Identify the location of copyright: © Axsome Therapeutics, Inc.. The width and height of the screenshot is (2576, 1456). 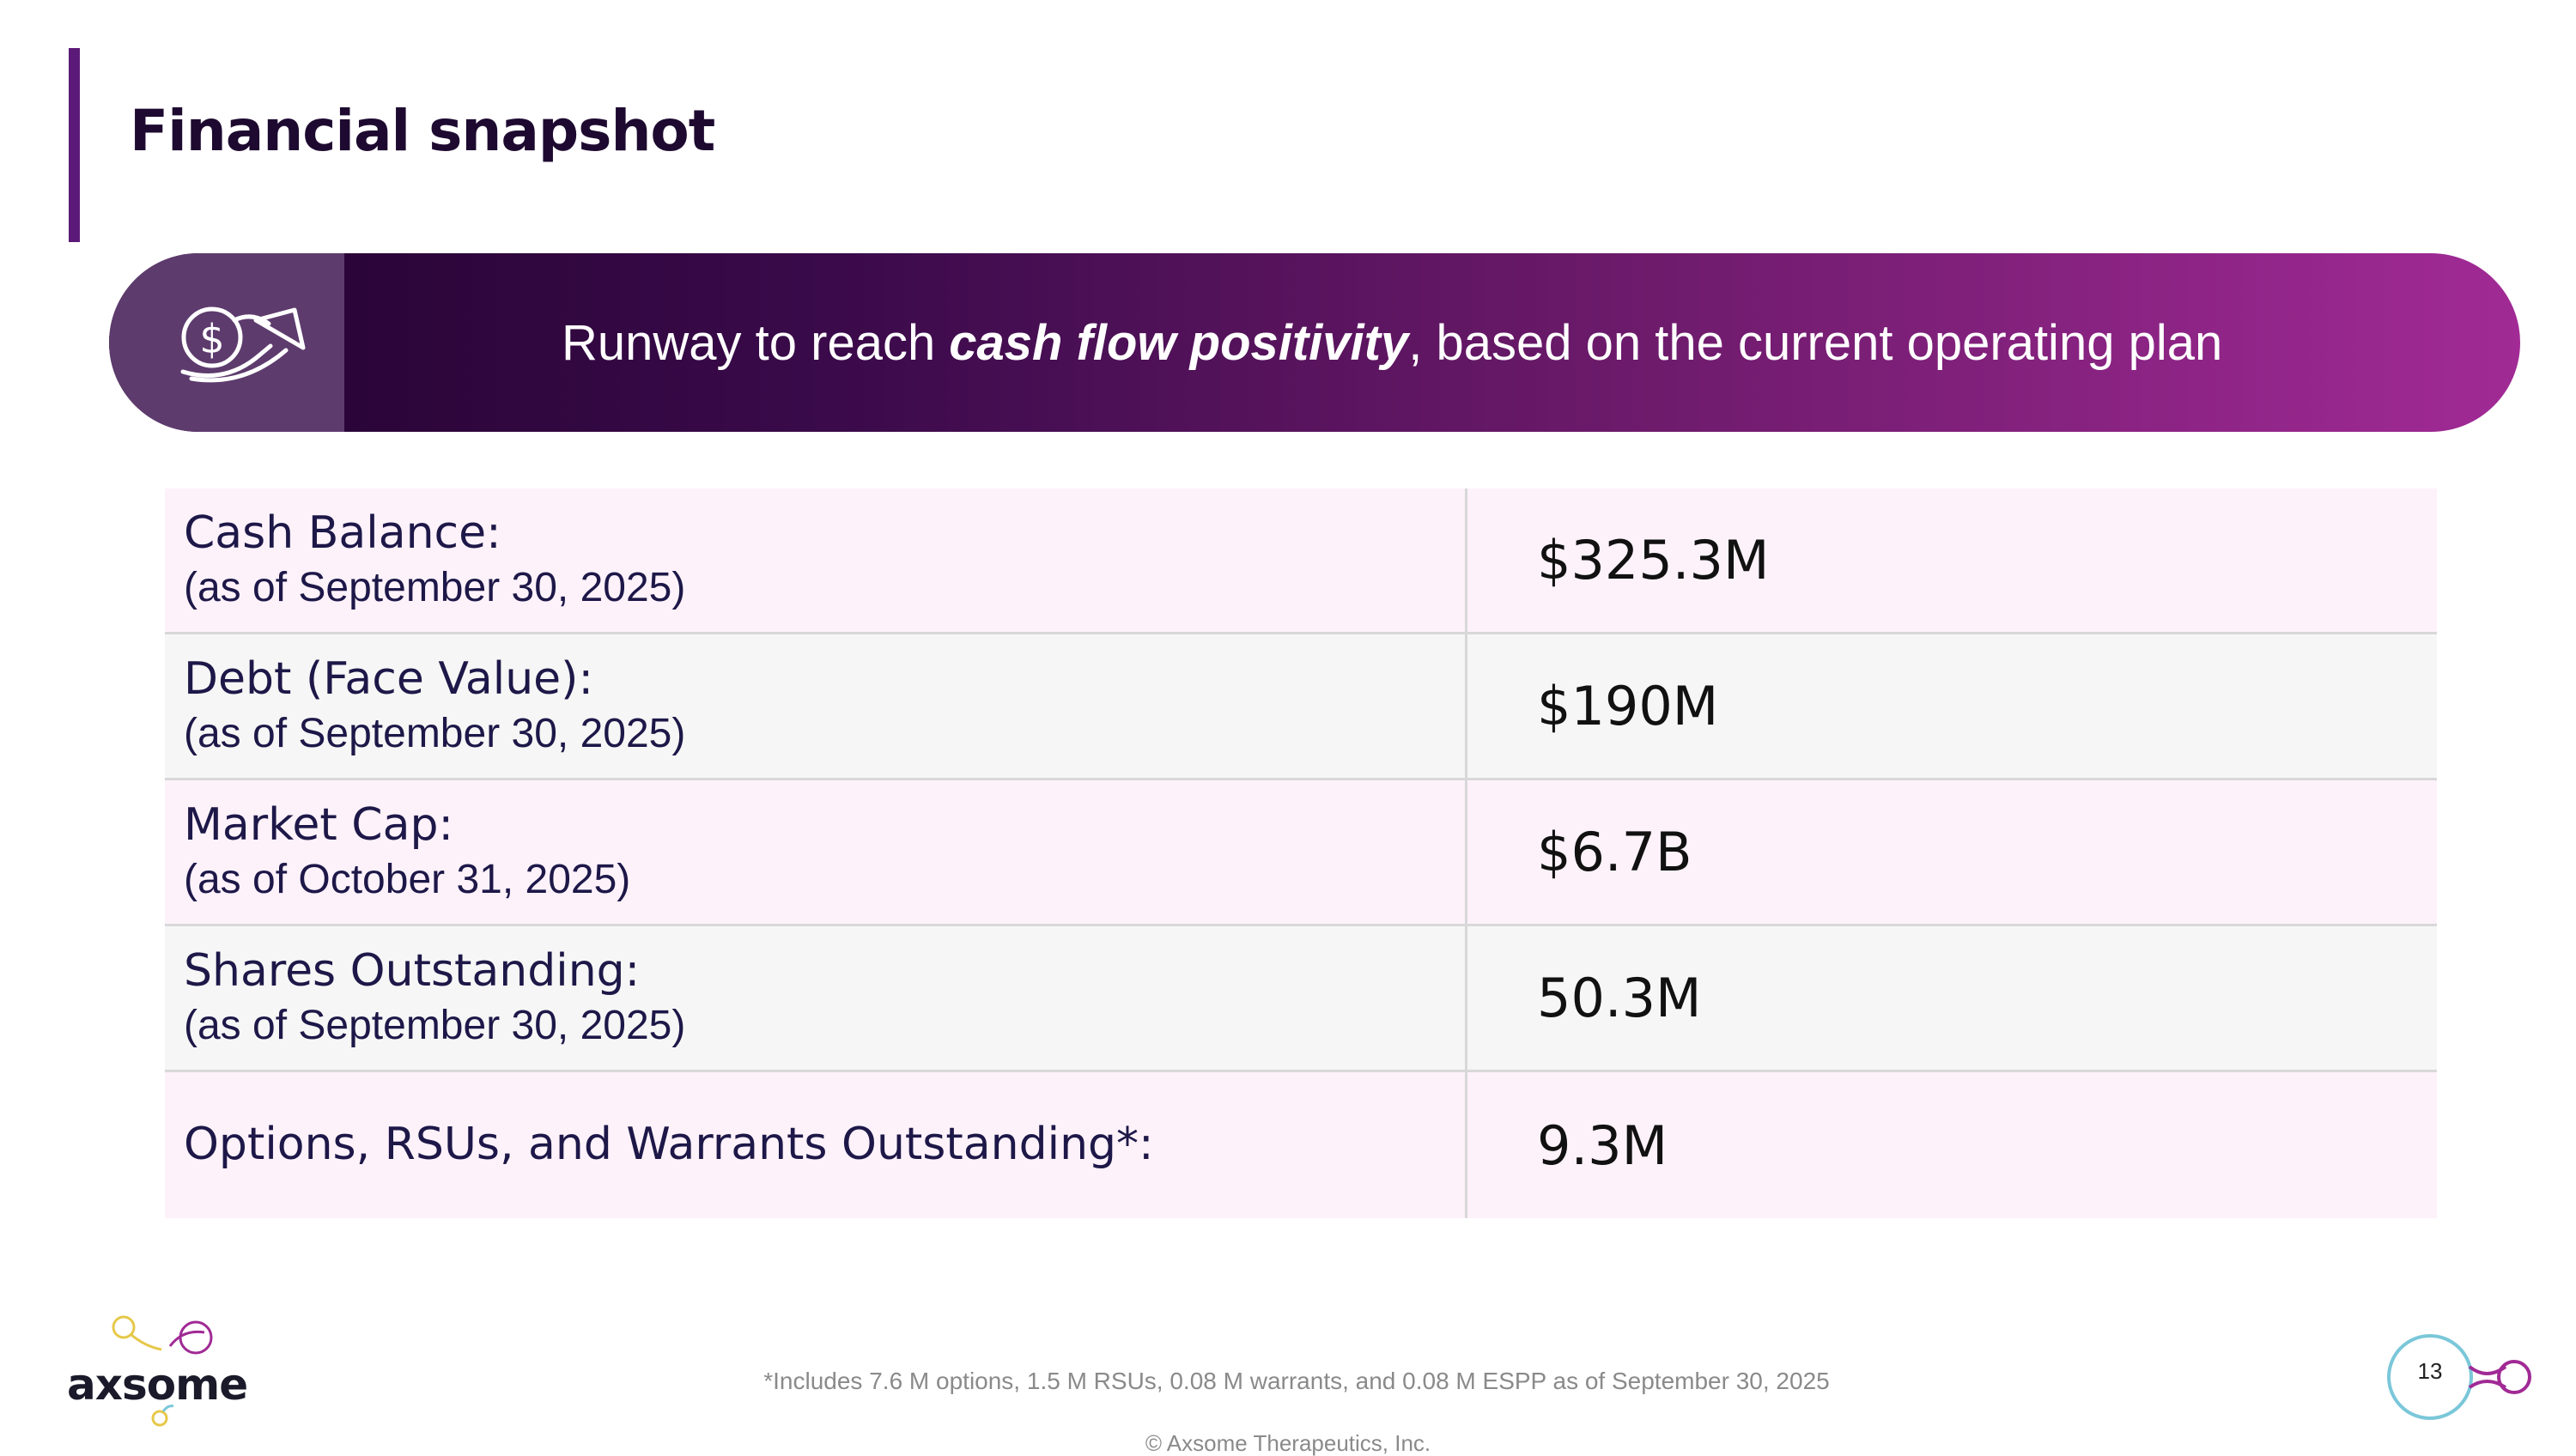
(1288, 1443).